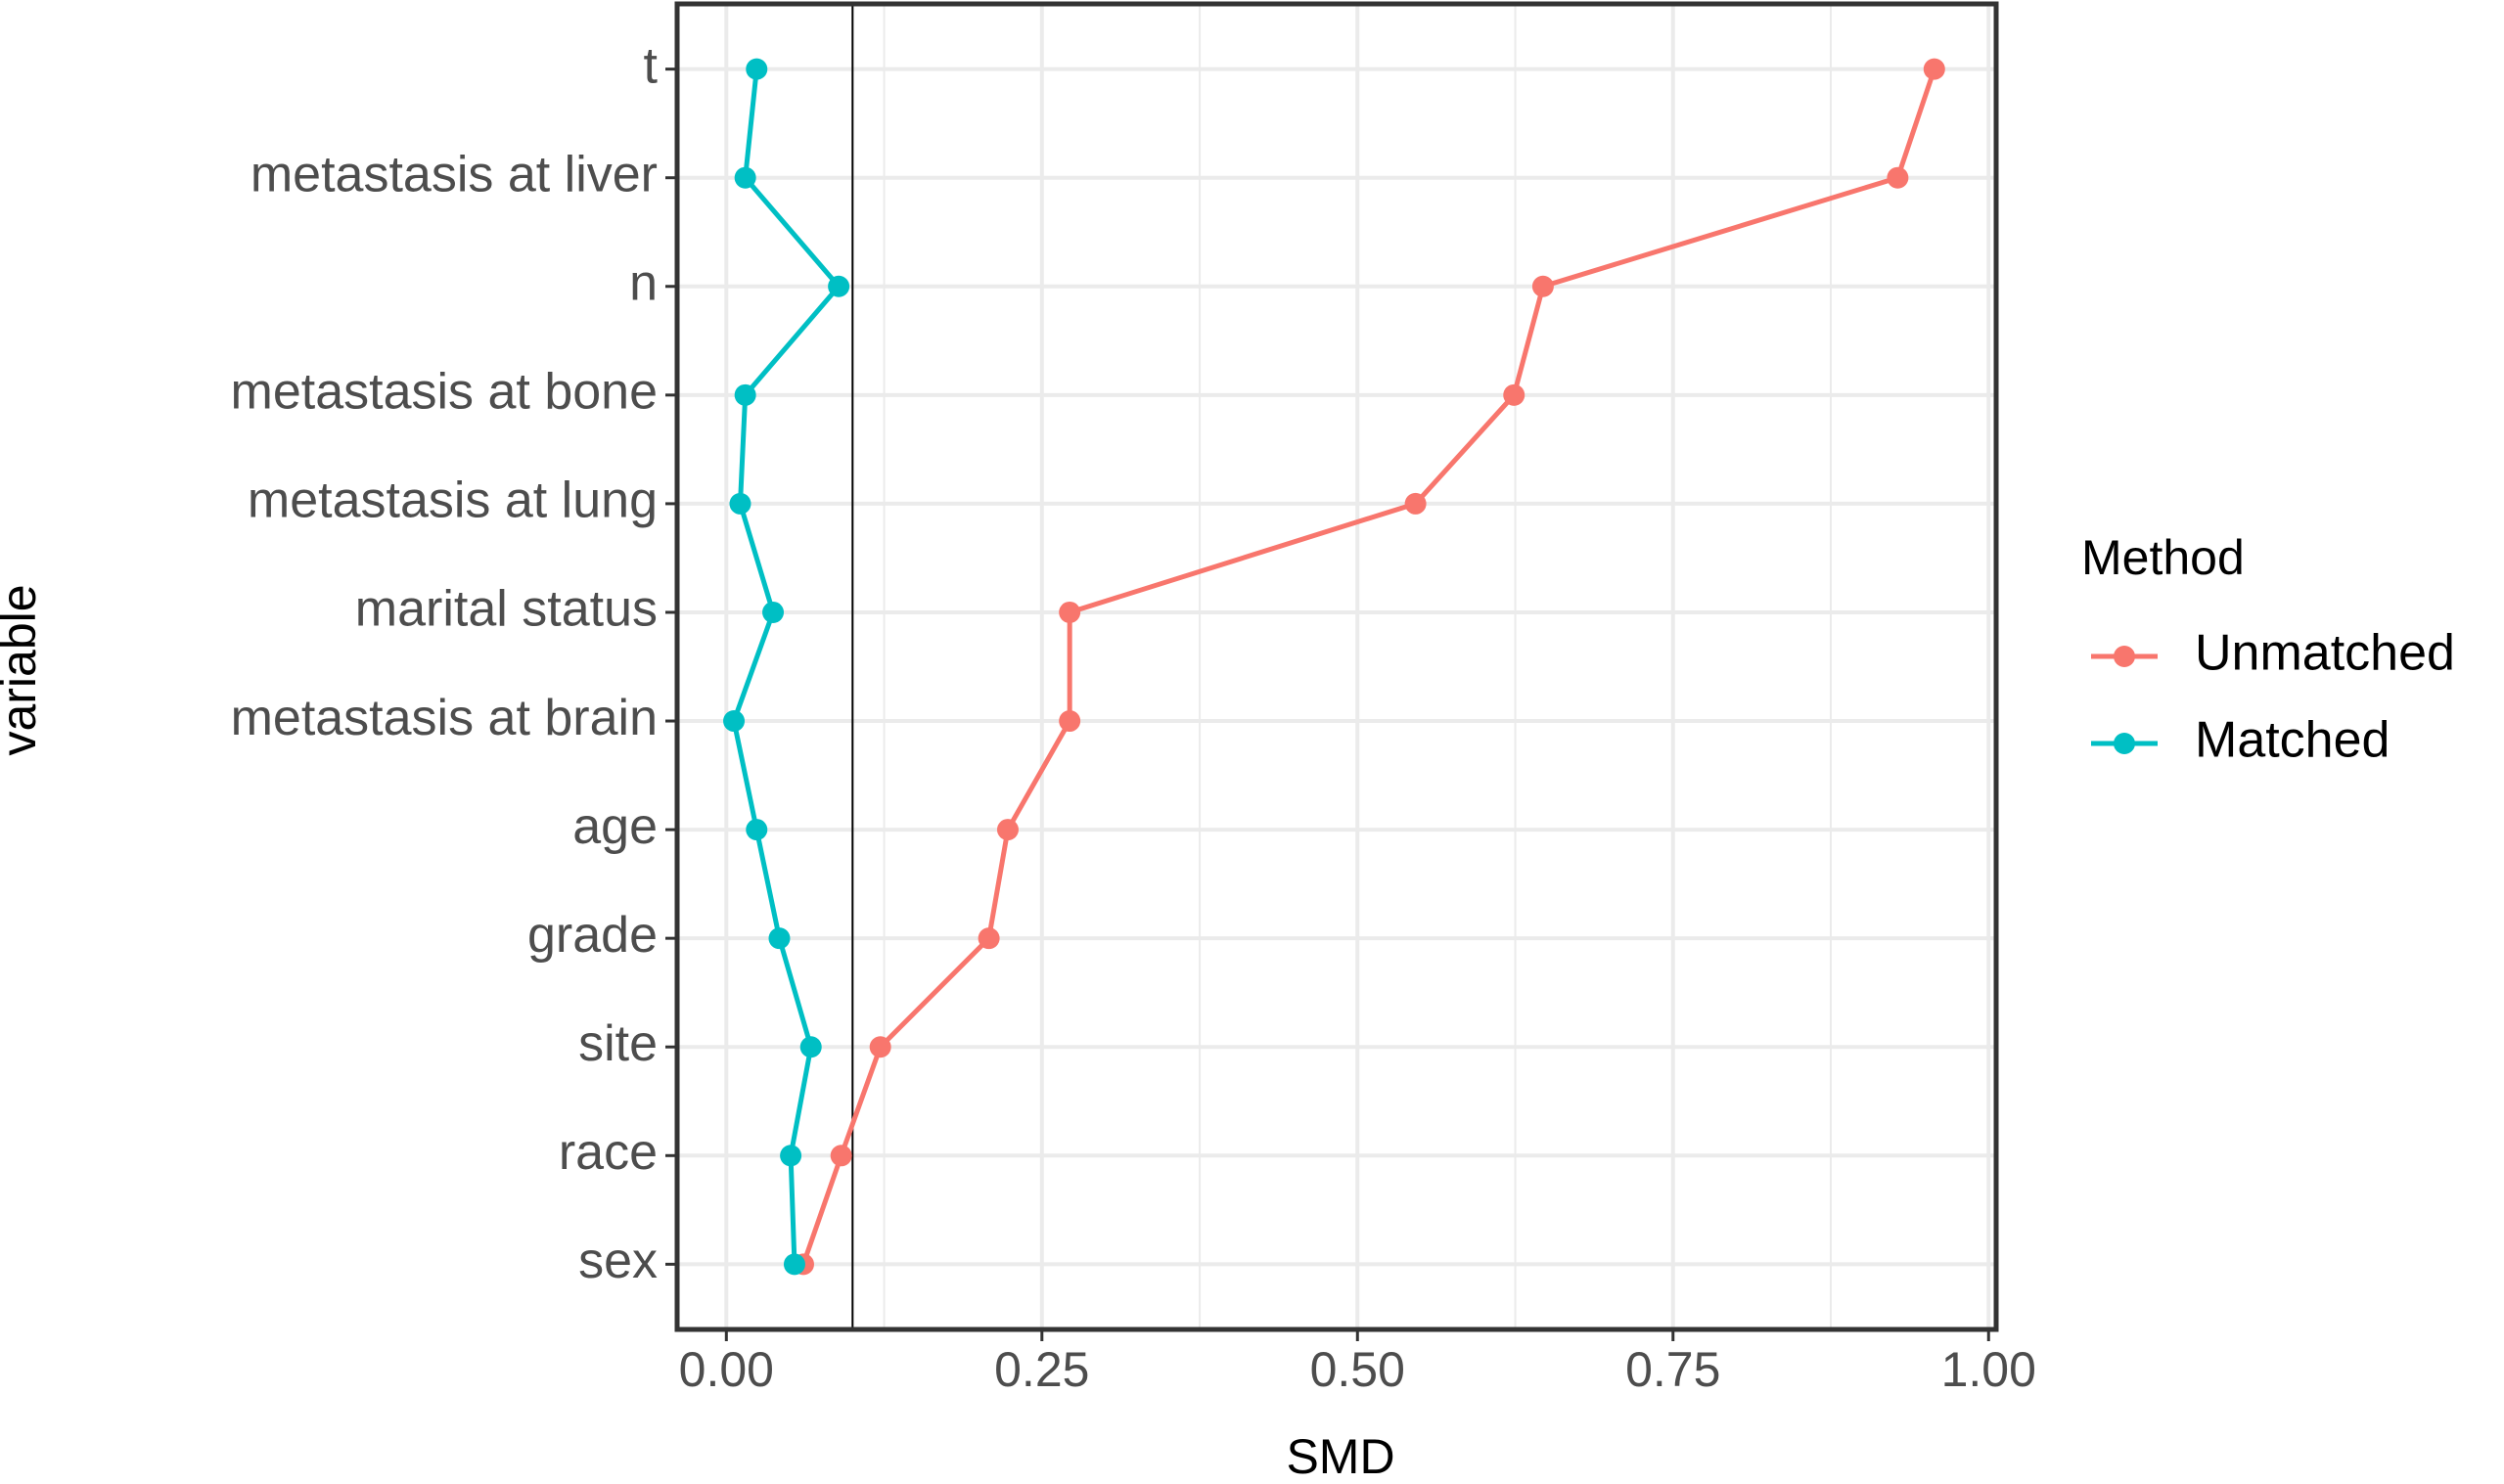 The image size is (2504, 1484). I want to click on y-axis-title: variable, so click(23, 669).